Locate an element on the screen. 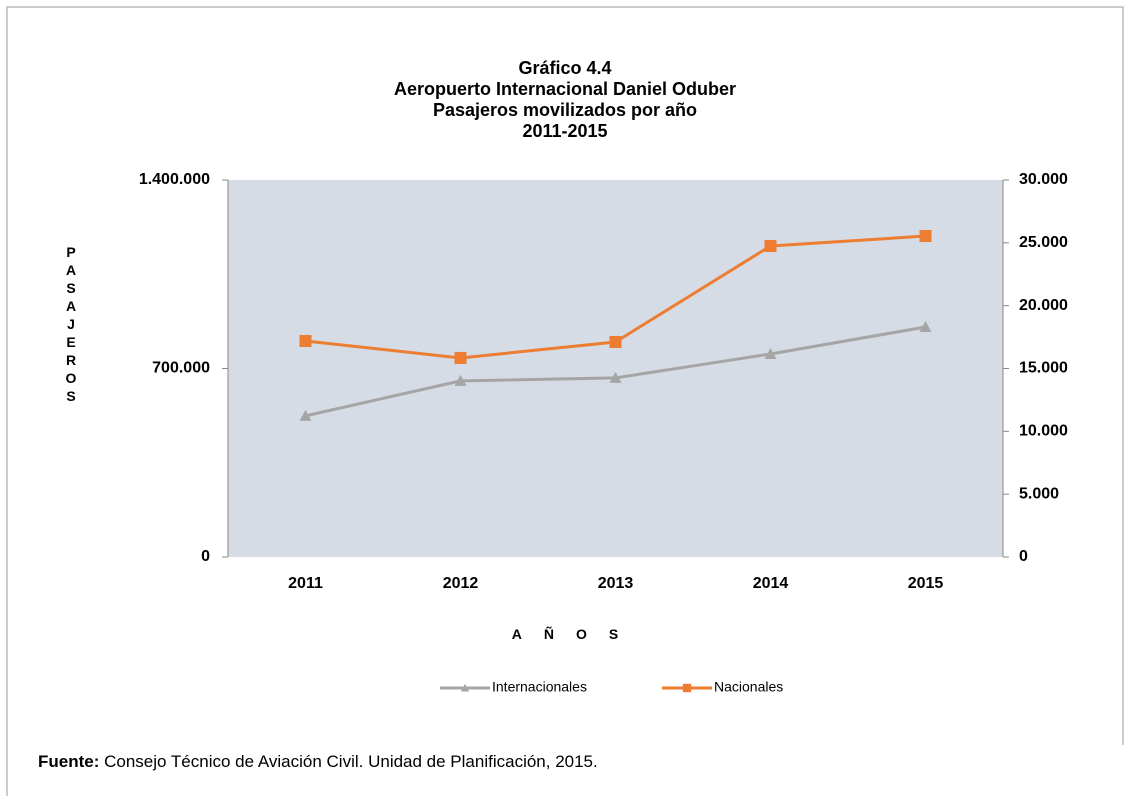 This screenshot has height=796, width=1130. x-tick-label: 2015 is located at coordinates (926, 583).